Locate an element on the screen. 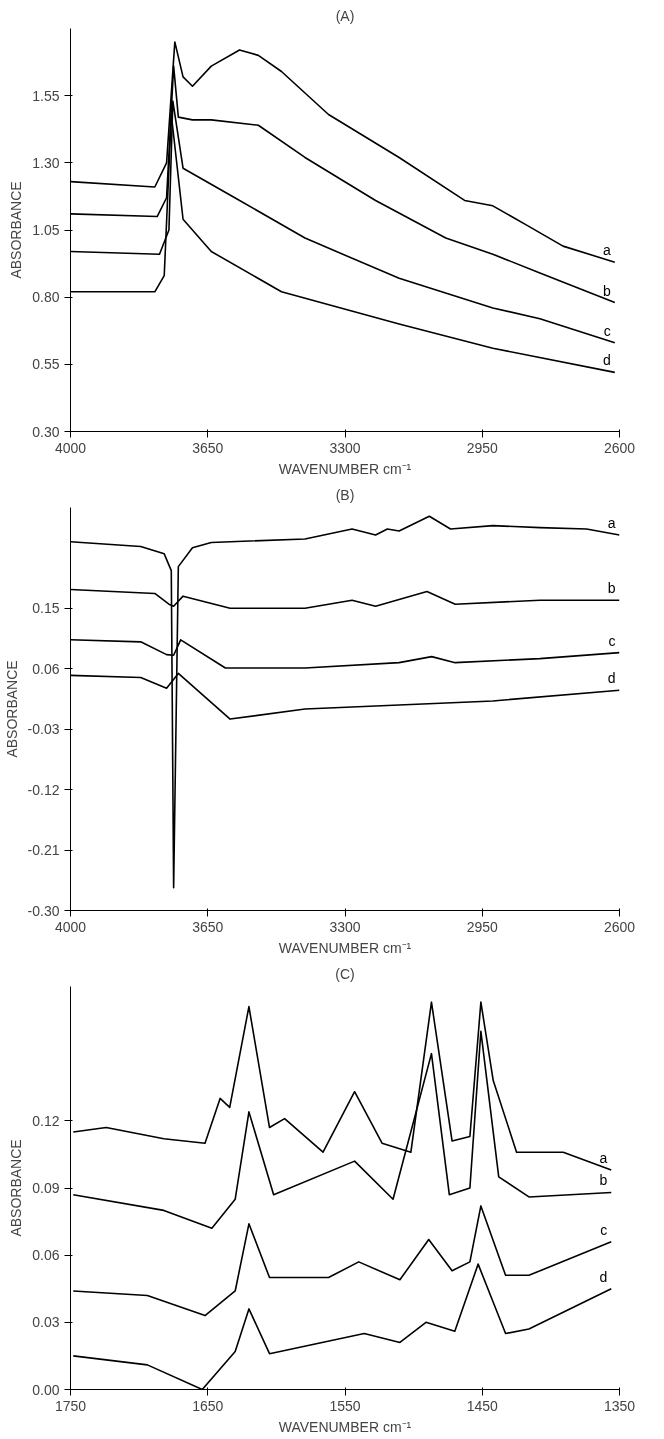  chart-title: (C) is located at coordinates (345, 973).